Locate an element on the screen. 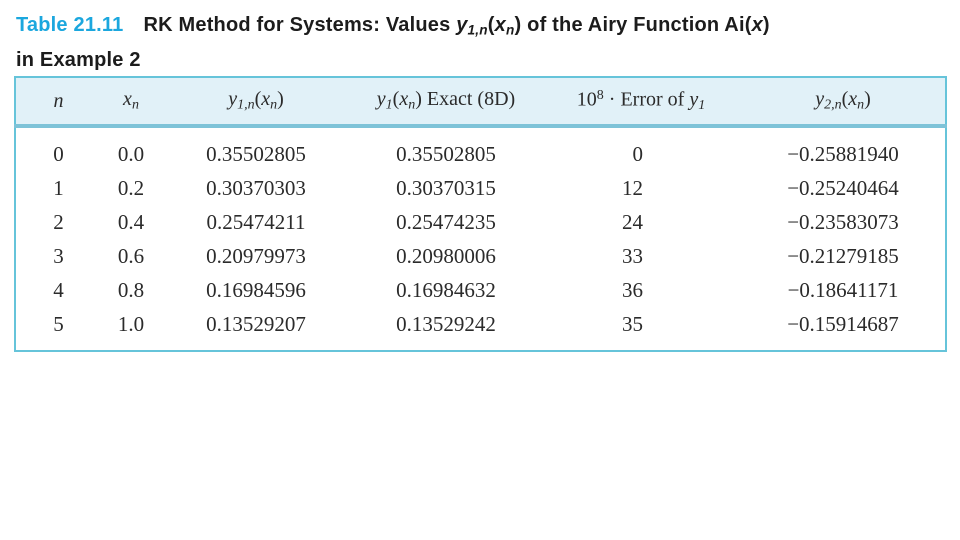  cell-y1-exact: 0.13529242 is located at coordinates (446, 323).